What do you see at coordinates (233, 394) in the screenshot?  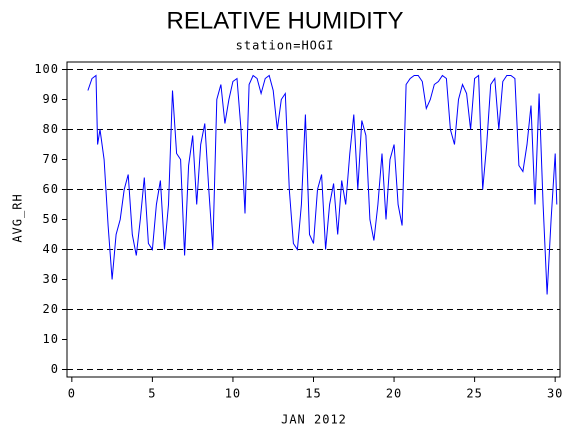 I see `x-tick-label: 10` at bounding box center [233, 394].